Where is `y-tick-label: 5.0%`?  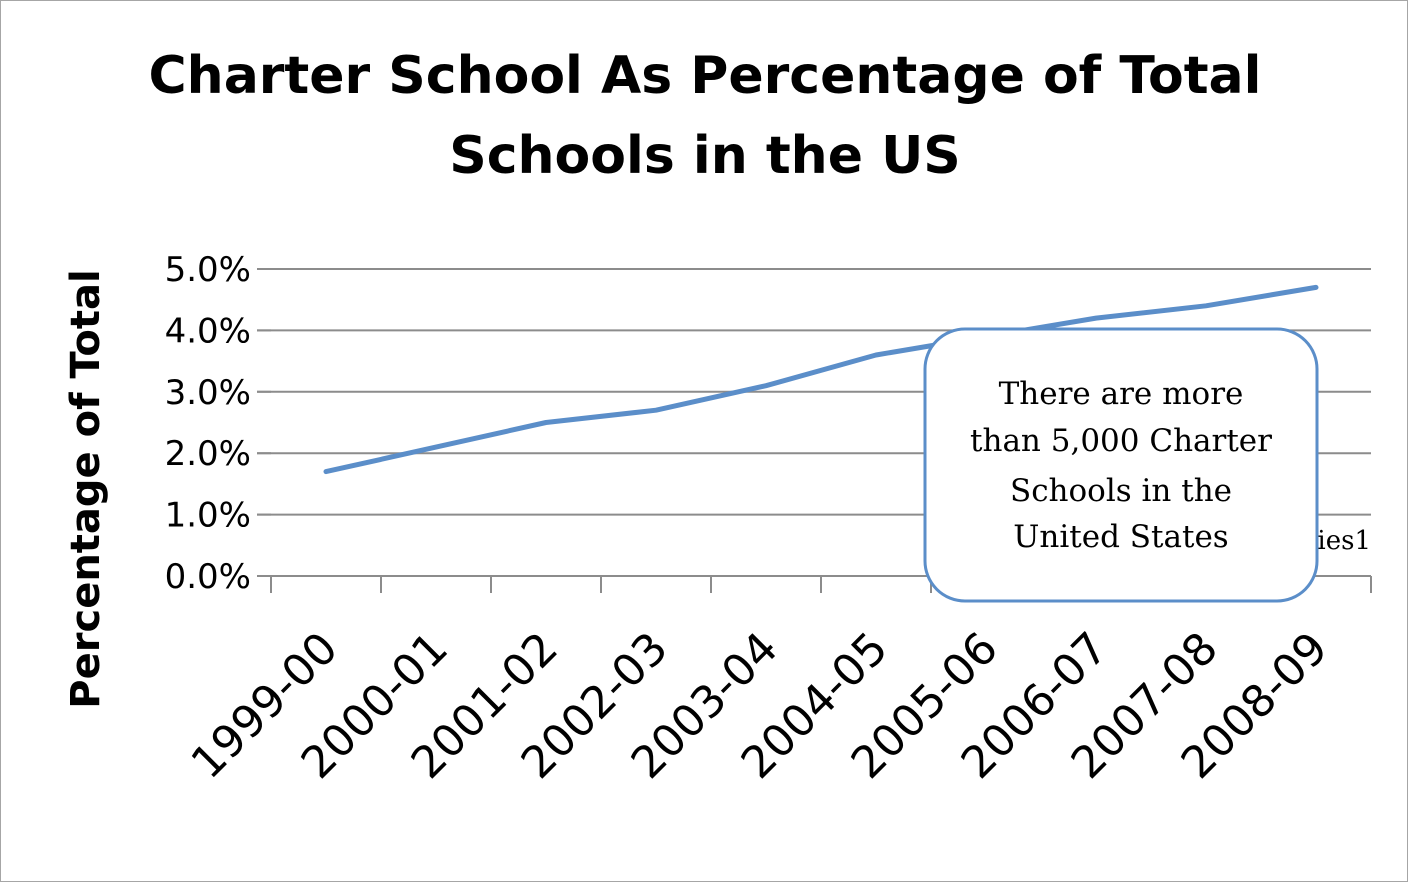
y-tick-label: 5.0% is located at coordinates (208, 270).